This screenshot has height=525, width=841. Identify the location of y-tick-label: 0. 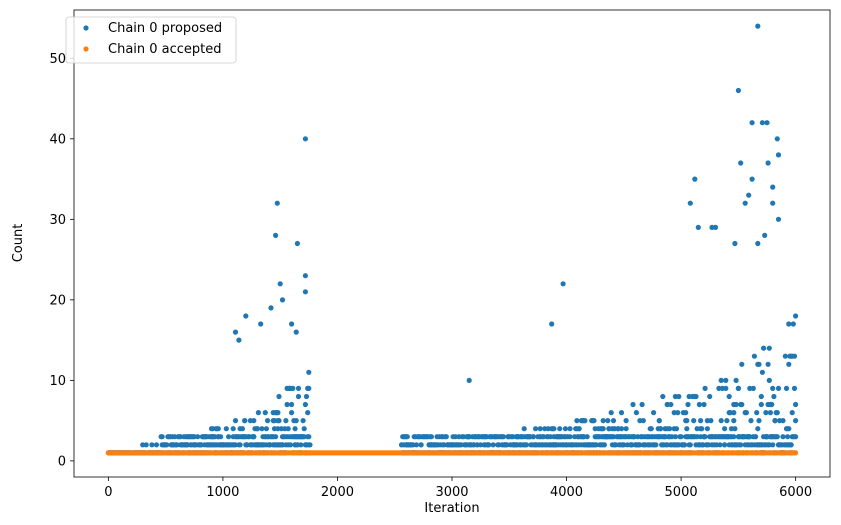
(62, 461).